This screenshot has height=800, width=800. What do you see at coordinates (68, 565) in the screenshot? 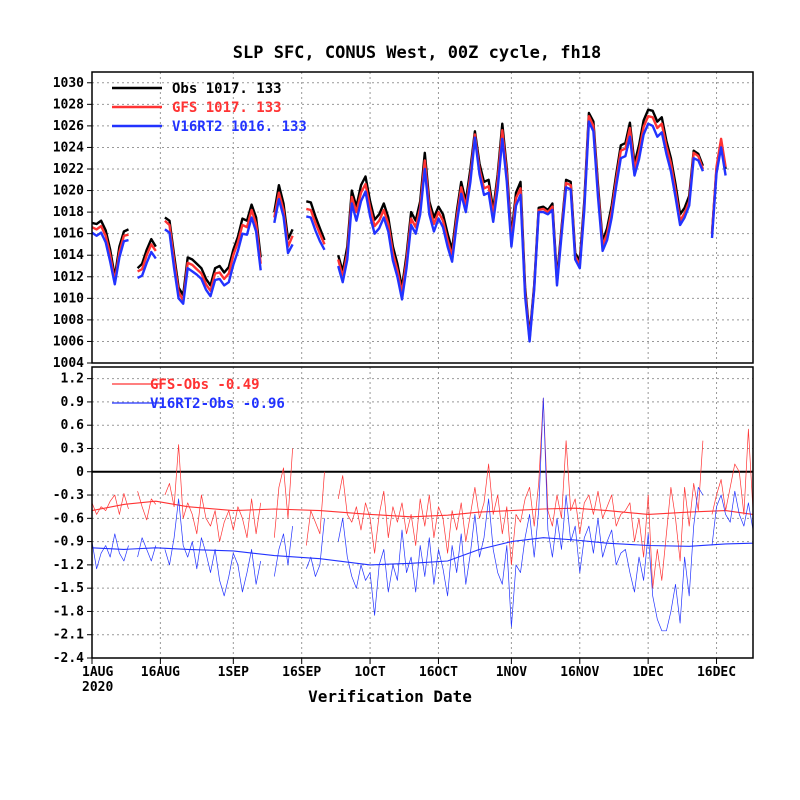
I see `bottom-ytick-label: -1.2` at bounding box center [68, 565].